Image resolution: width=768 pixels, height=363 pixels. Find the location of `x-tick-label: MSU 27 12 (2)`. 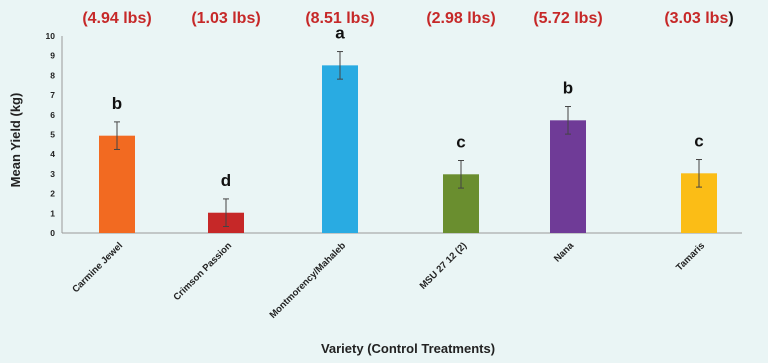

x-tick-label: MSU 27 12 (2) is located at coordinates (443, 265).